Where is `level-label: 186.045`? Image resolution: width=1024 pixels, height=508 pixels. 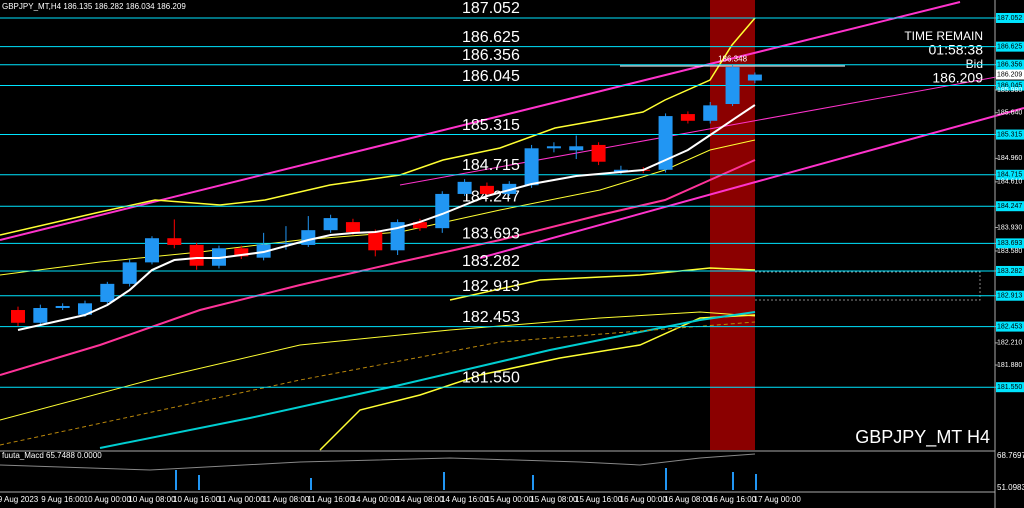 level-label: 186.045 is located at coordinates (491, 76).